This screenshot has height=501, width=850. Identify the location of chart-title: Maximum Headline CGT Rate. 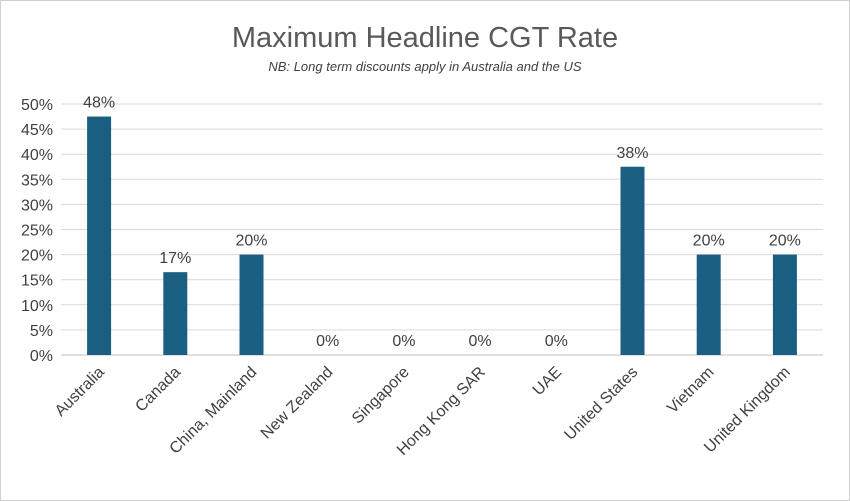
(425, 38).